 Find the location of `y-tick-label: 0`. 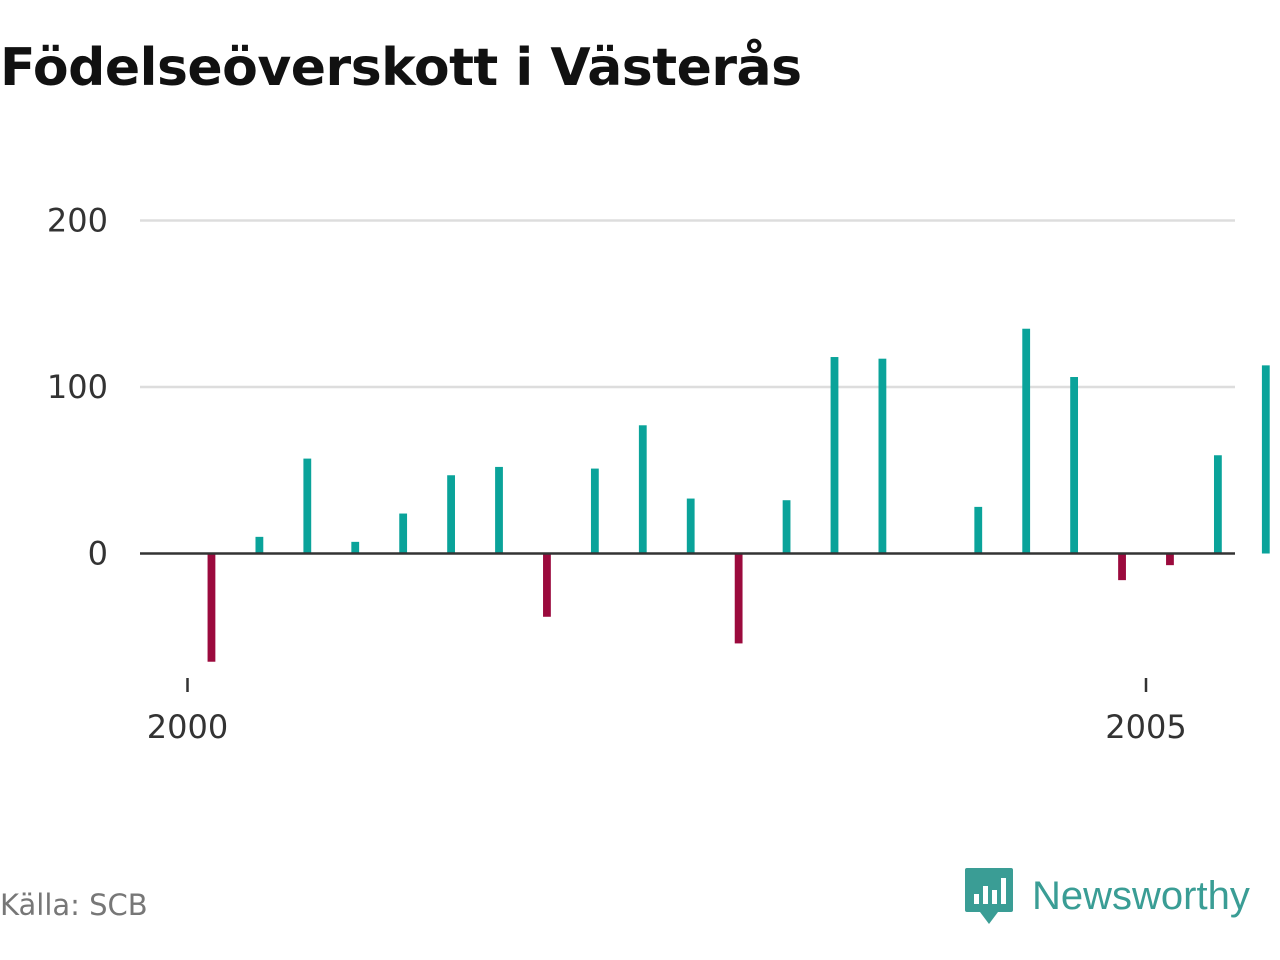

y-tick-label: 0 is located at coordinates (98, 554).